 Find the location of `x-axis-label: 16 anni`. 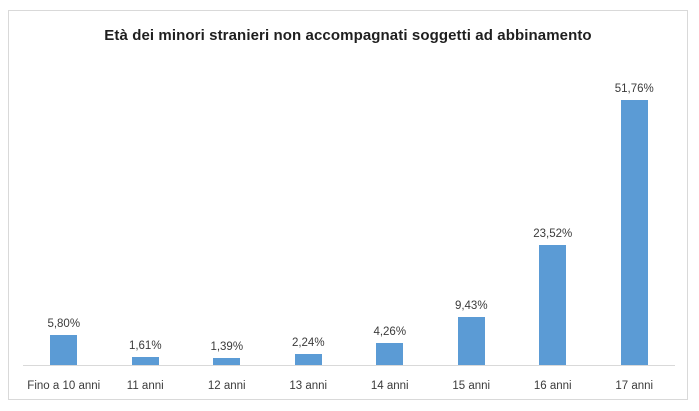

x-axis-label: 16 anni is located at coordinates (552, 386).